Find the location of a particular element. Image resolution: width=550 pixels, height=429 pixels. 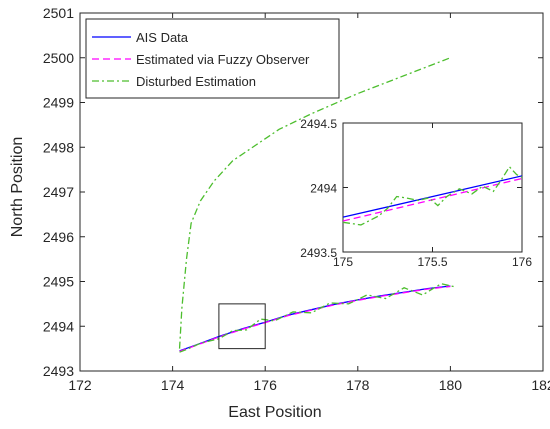

main-y-tick-label: 2501 is located at coordinates (58, 13).